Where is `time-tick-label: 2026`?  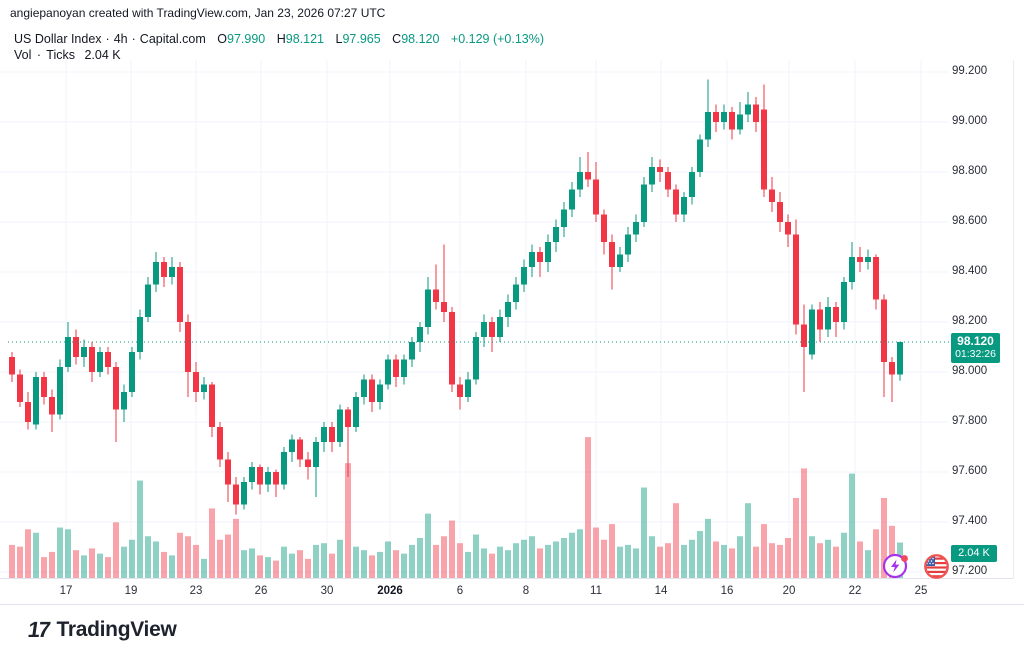 time-tick-label: 2026 is located at coordinates (390, 591).